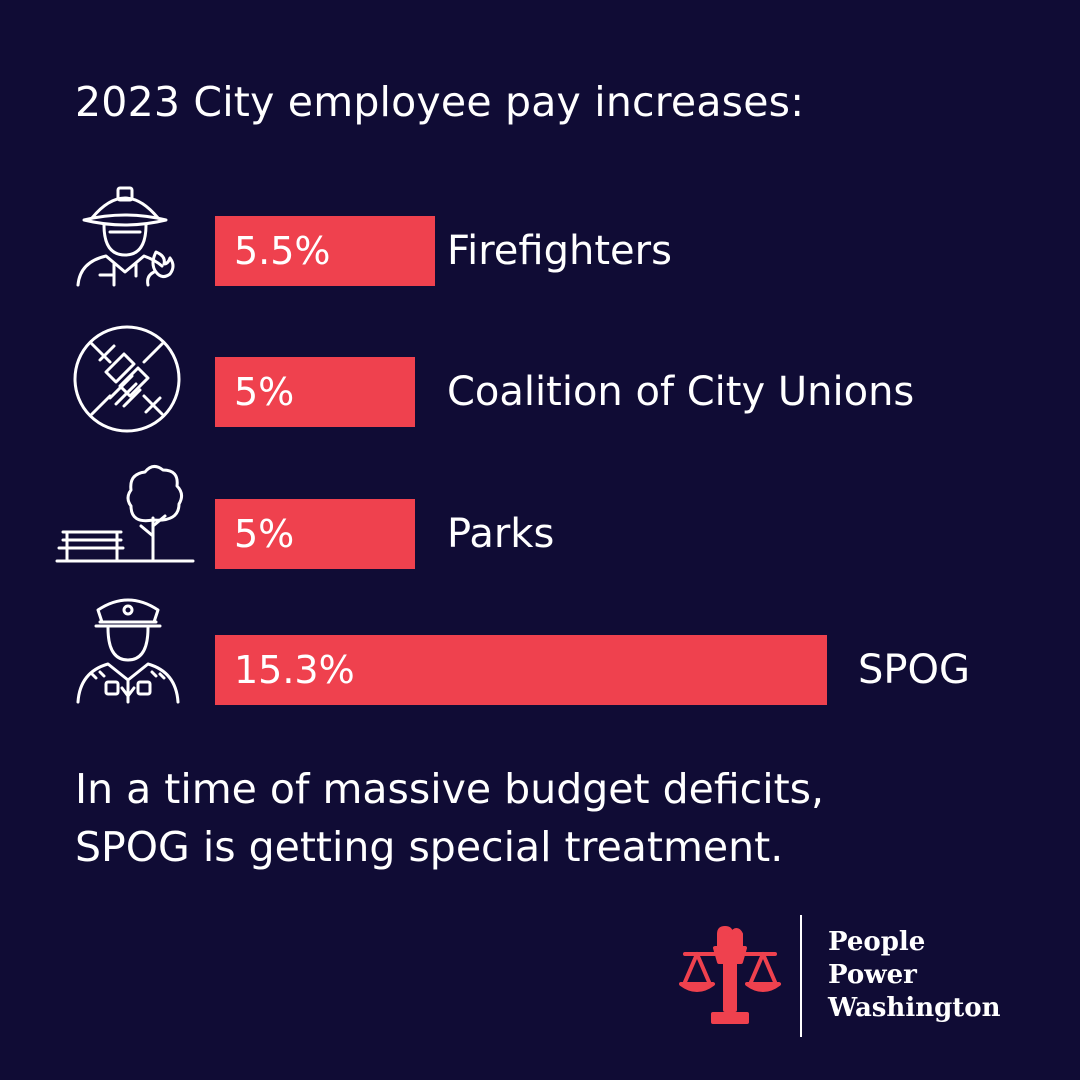 Image resolution: width=1080 pixels, height=1080 pixels. I want to click on bar-firefighters, so click(325, 251).